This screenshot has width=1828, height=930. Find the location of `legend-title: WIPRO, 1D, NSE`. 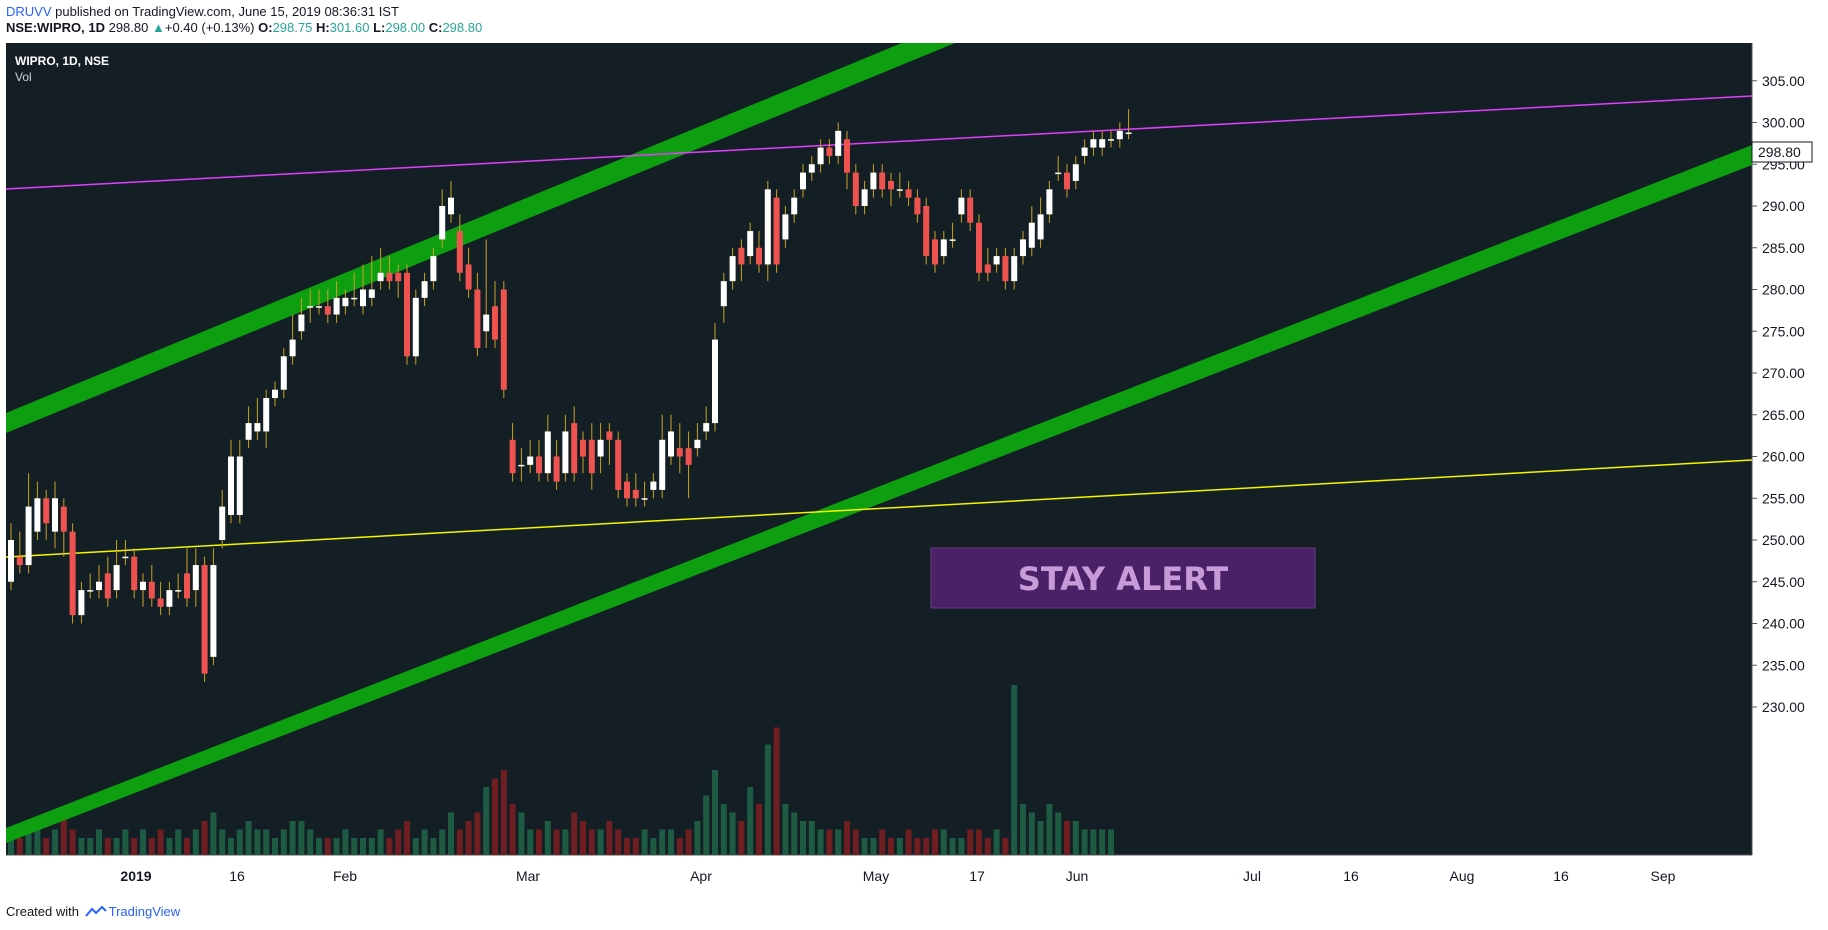

legend-title: WIPRO, 1D, NSE is located at coordinates (62, 61).